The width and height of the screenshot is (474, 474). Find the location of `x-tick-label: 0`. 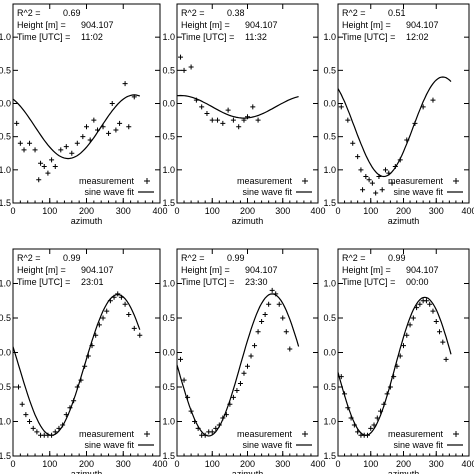

x-tick-label: 0 is located at coordinates (12, 464).